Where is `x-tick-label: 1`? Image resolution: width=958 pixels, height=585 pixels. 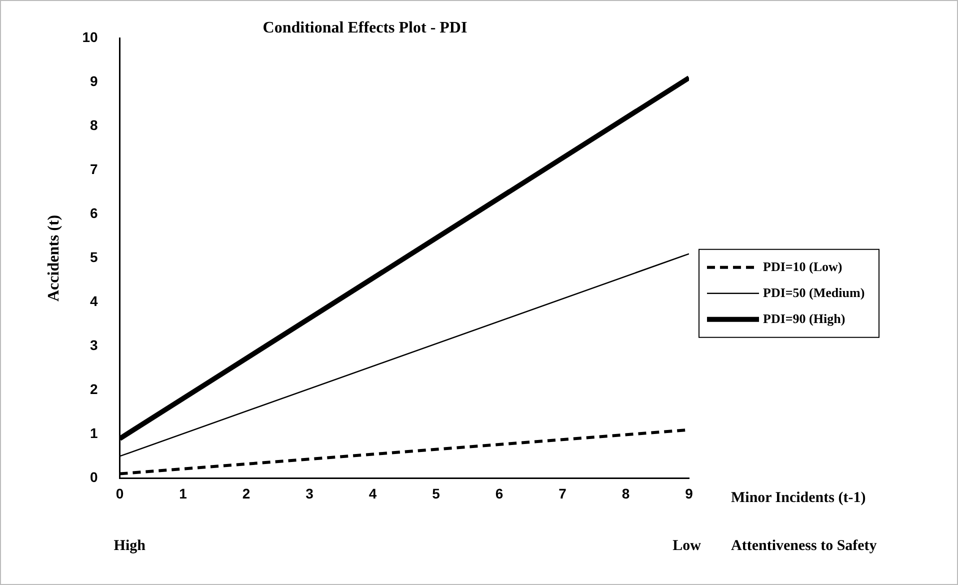
x-tick-label: 1 is located at coordinates (183, 493).